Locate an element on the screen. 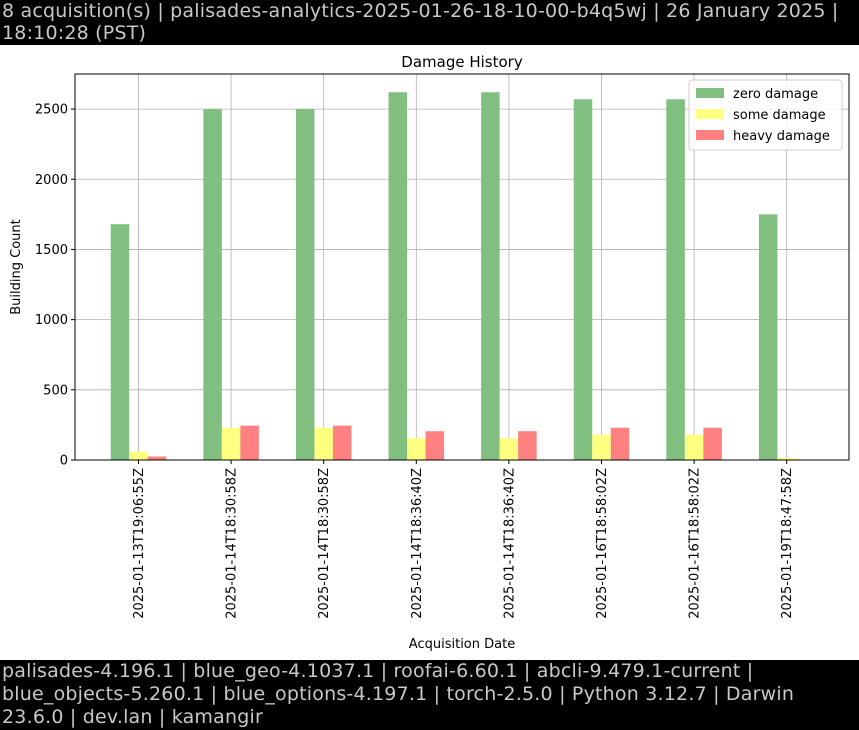  y-ticks: 0 500 1000 1500 2000 2500 is located at coordinates (55, 286).